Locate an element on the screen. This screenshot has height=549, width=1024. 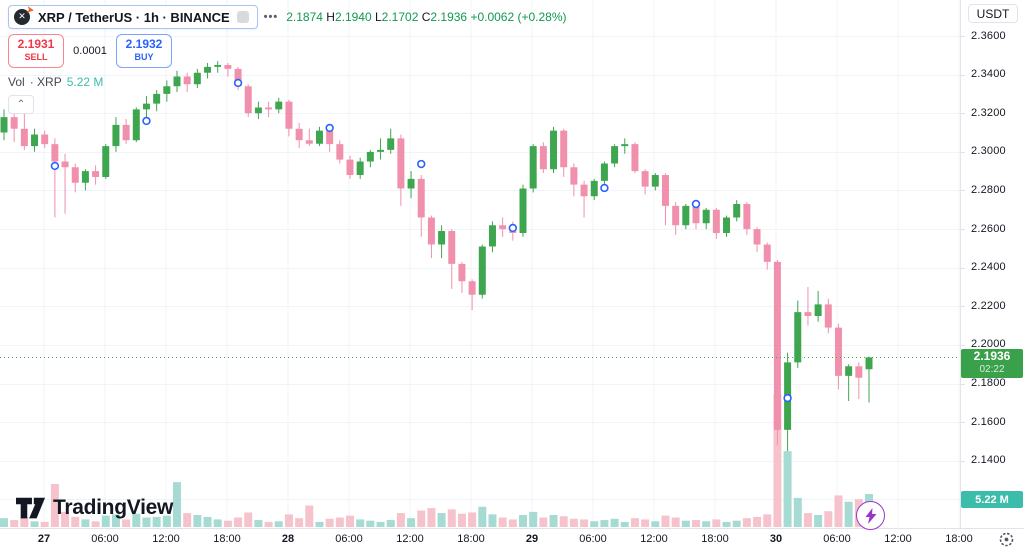
symbol-title-button: ✕ ➤ XRP / TetherUS · 1h · BINANCE is located at coordinates (133, 16).